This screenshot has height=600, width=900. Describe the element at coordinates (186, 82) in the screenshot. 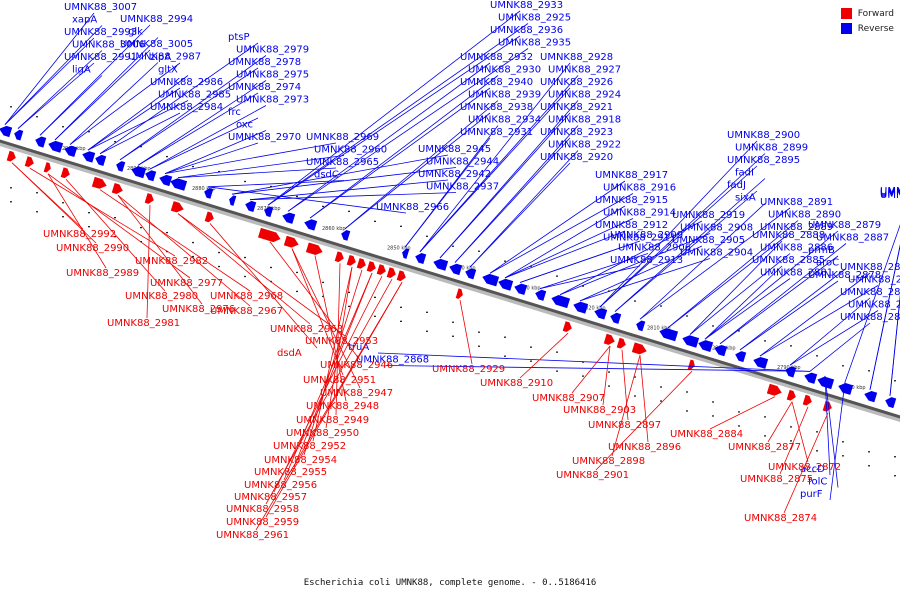

I see `reverse-gene-label: UMNK88_2986` at that location.